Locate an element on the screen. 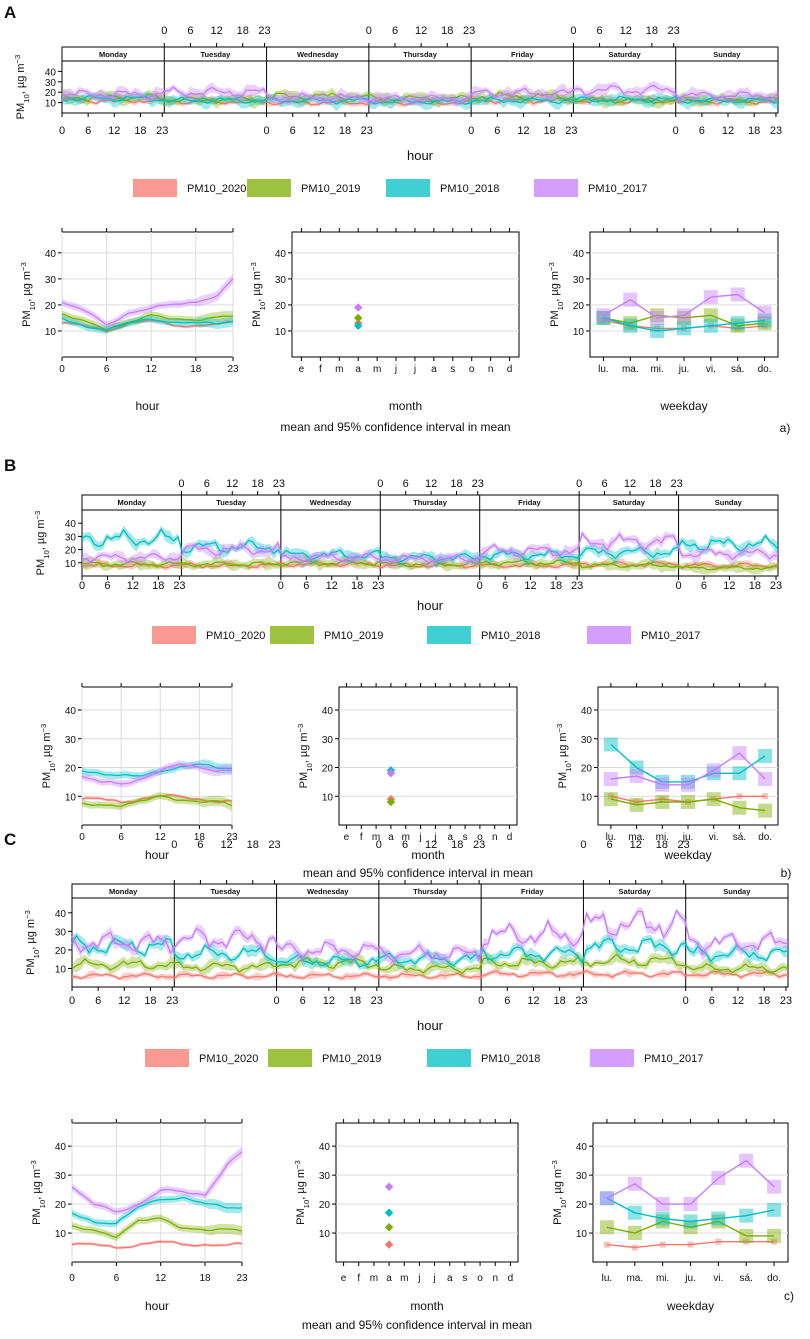  day-label: Saturday is located at coordinates (635, 891).